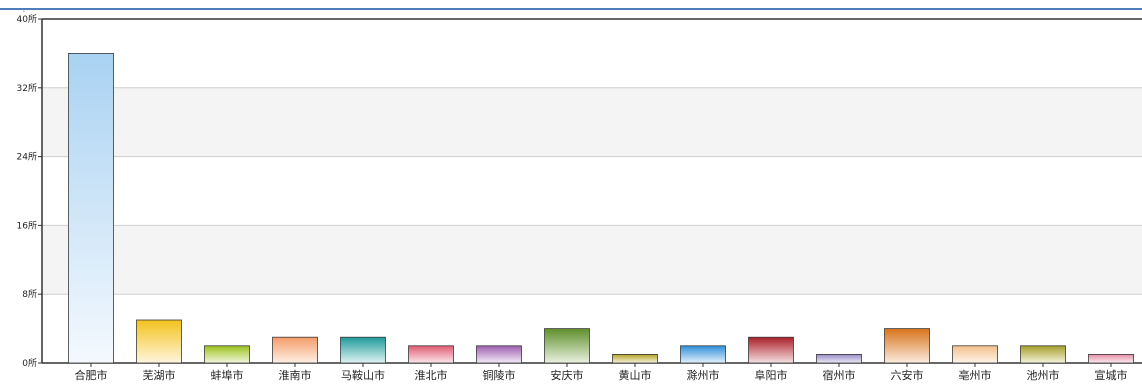  I want to click on y-tick-label: 40所, so click(27, 19).